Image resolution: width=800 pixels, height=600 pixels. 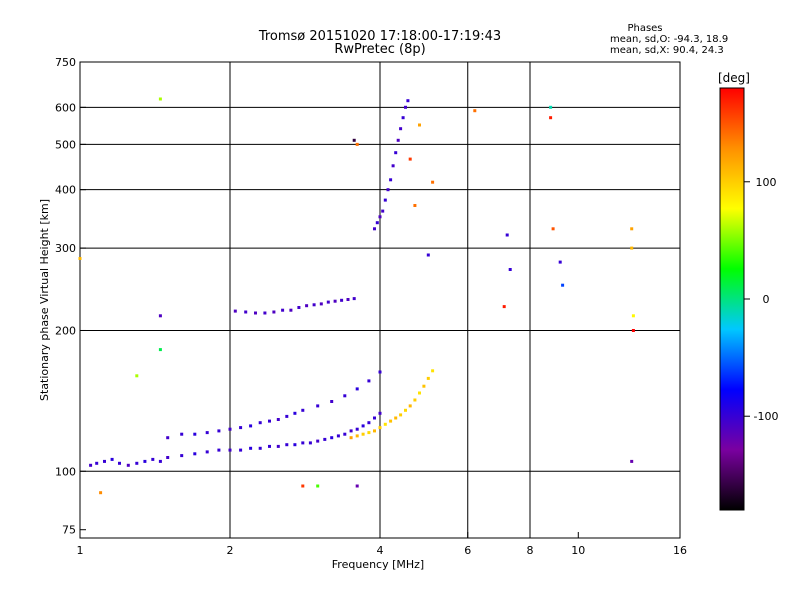 What do you see at coordinates (44, 300) in the screenshot?
I see `y-axis-label: Stationary phase Virtual Height [km]` at bounding box center [44, 300].